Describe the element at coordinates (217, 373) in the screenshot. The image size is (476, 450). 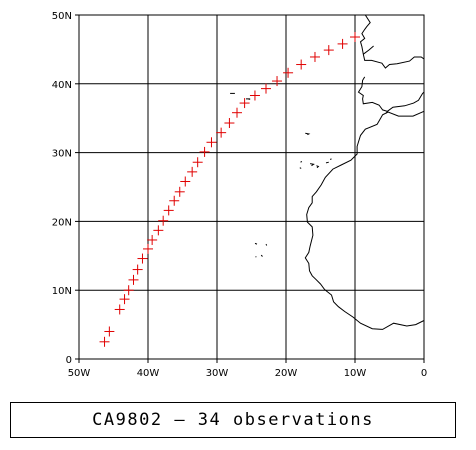
I see `x-tick-label: 30W` at that location.